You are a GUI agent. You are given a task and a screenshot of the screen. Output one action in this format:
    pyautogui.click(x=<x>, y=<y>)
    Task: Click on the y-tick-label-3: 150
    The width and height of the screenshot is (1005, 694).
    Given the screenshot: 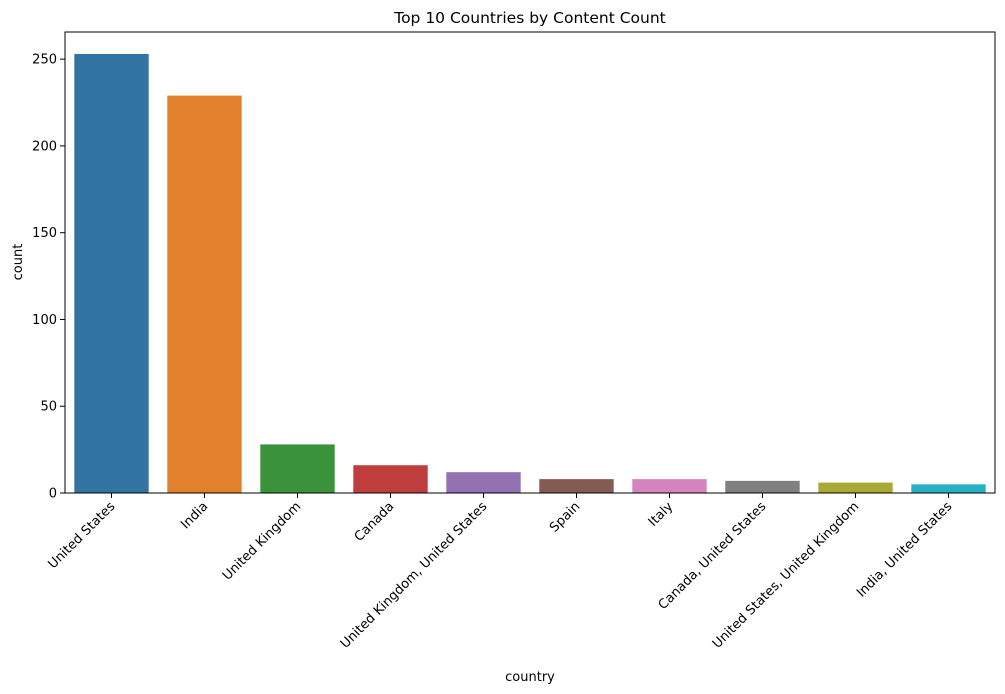 What is the action you would take?
    pyautogui.click(x=44, y=233)
    